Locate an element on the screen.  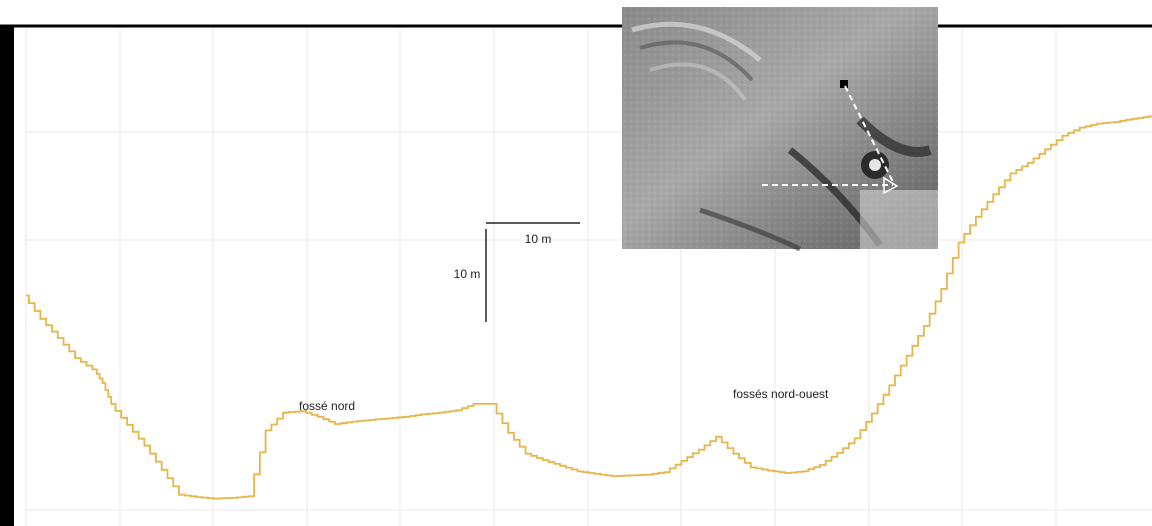
annotation-fosses-nord-ouest: fossés nord-ouest is located at coordinates (781, 394).